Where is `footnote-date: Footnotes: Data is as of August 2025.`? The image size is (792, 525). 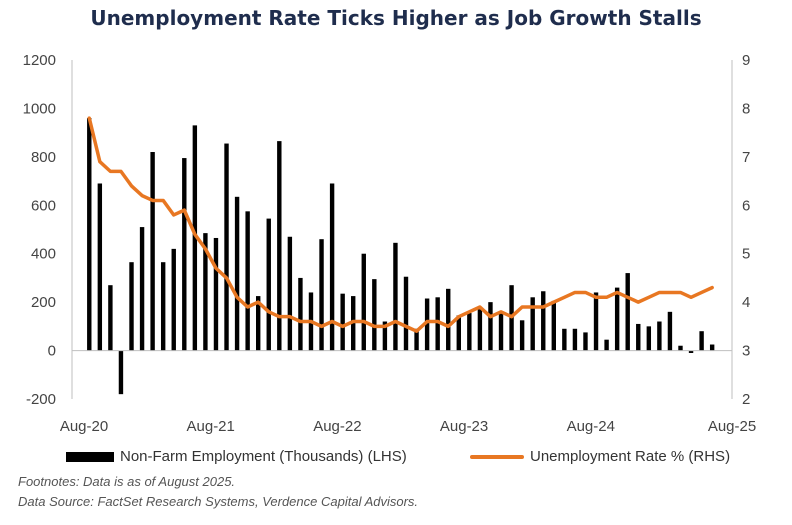
footnote-date: Footnotes: Data is as of August 2025. is located at coordinates (127, 481).